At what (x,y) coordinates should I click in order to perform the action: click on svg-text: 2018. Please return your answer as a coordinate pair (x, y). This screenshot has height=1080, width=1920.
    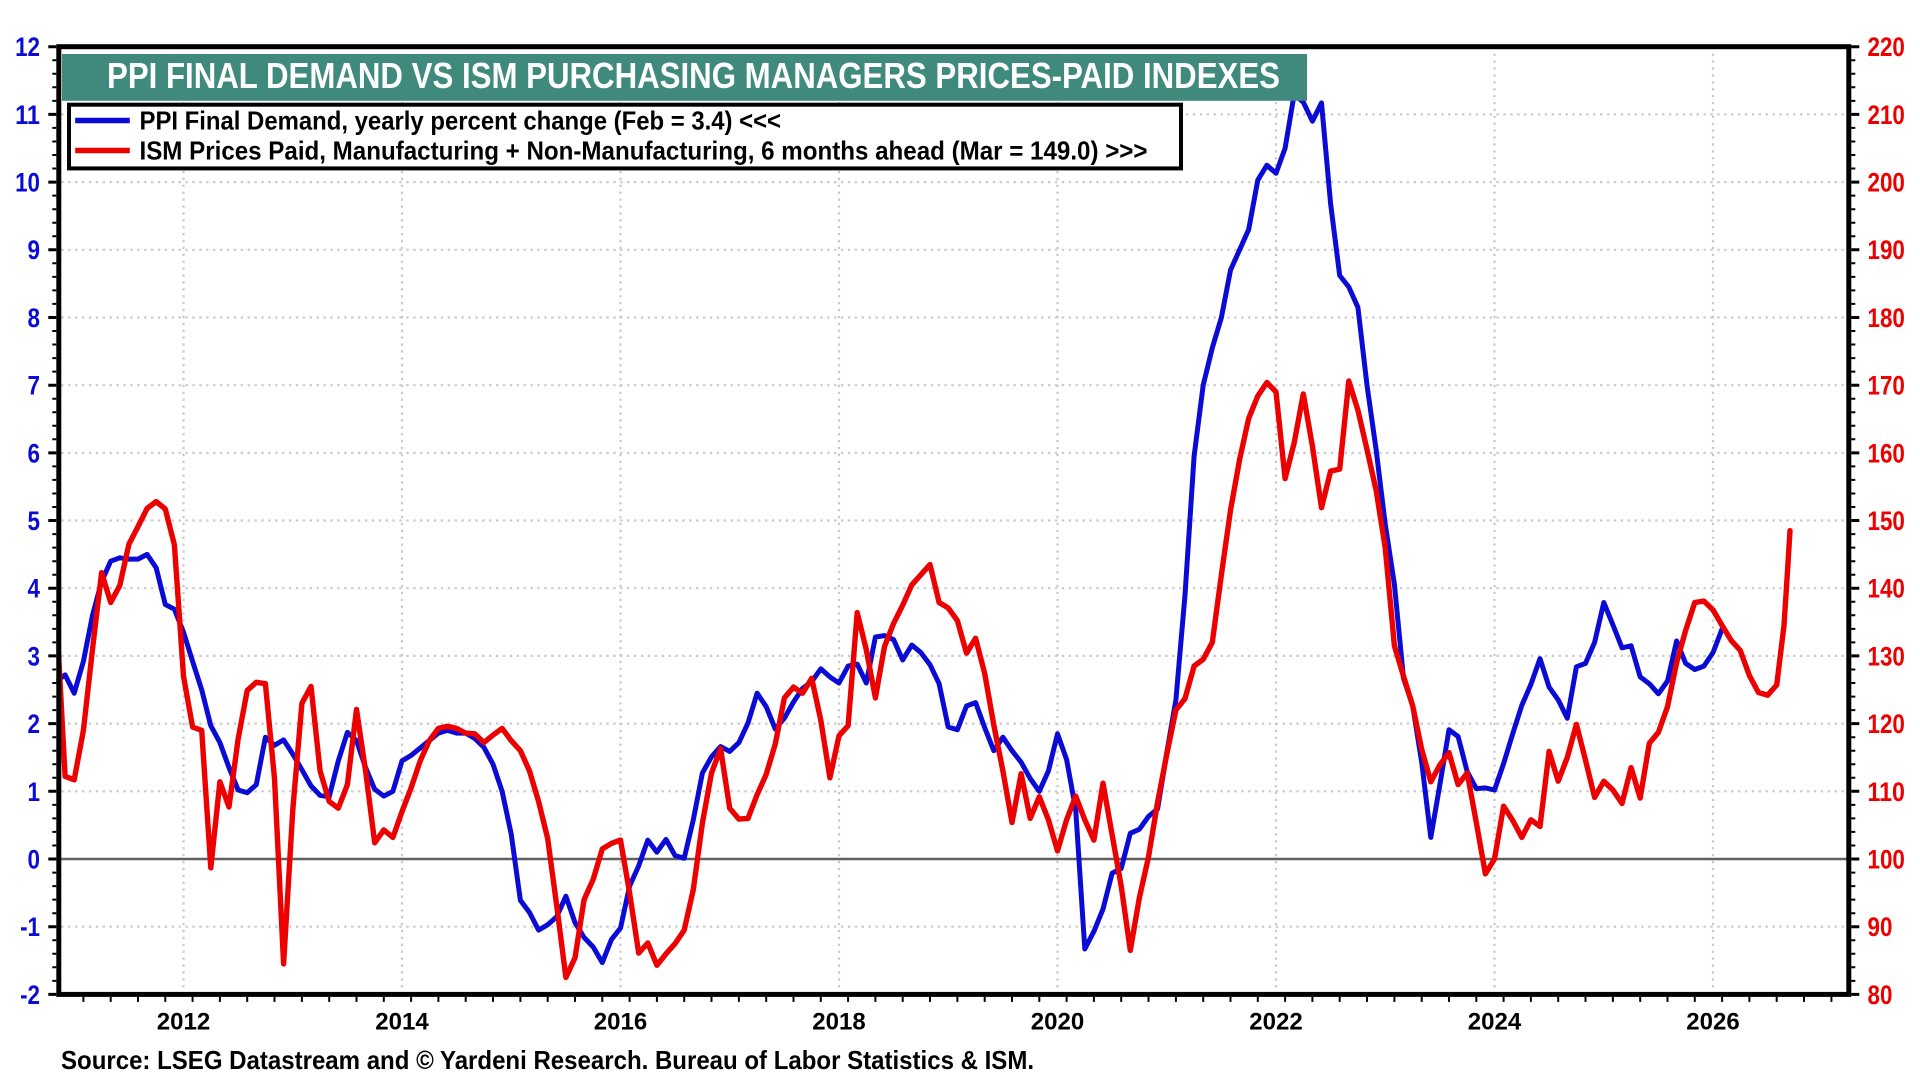
    Looking at the image, I should click on (838, 1022).